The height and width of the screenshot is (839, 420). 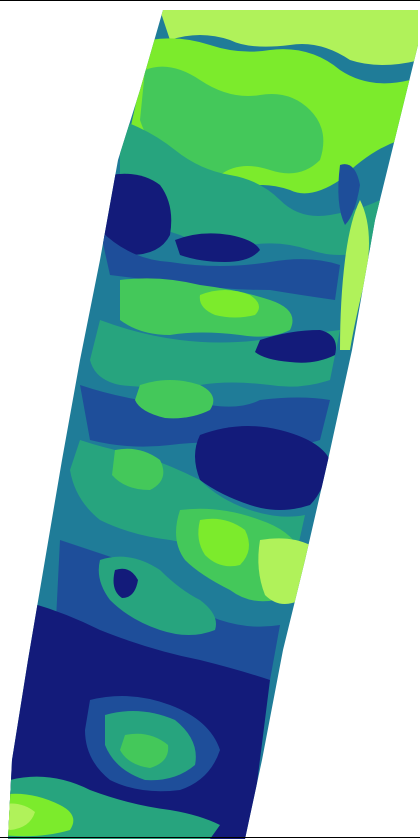 What do you see at coordinates (284, 571) in the screenshot?
I see `zone-very-high-east` at bounding box center [284, 571].